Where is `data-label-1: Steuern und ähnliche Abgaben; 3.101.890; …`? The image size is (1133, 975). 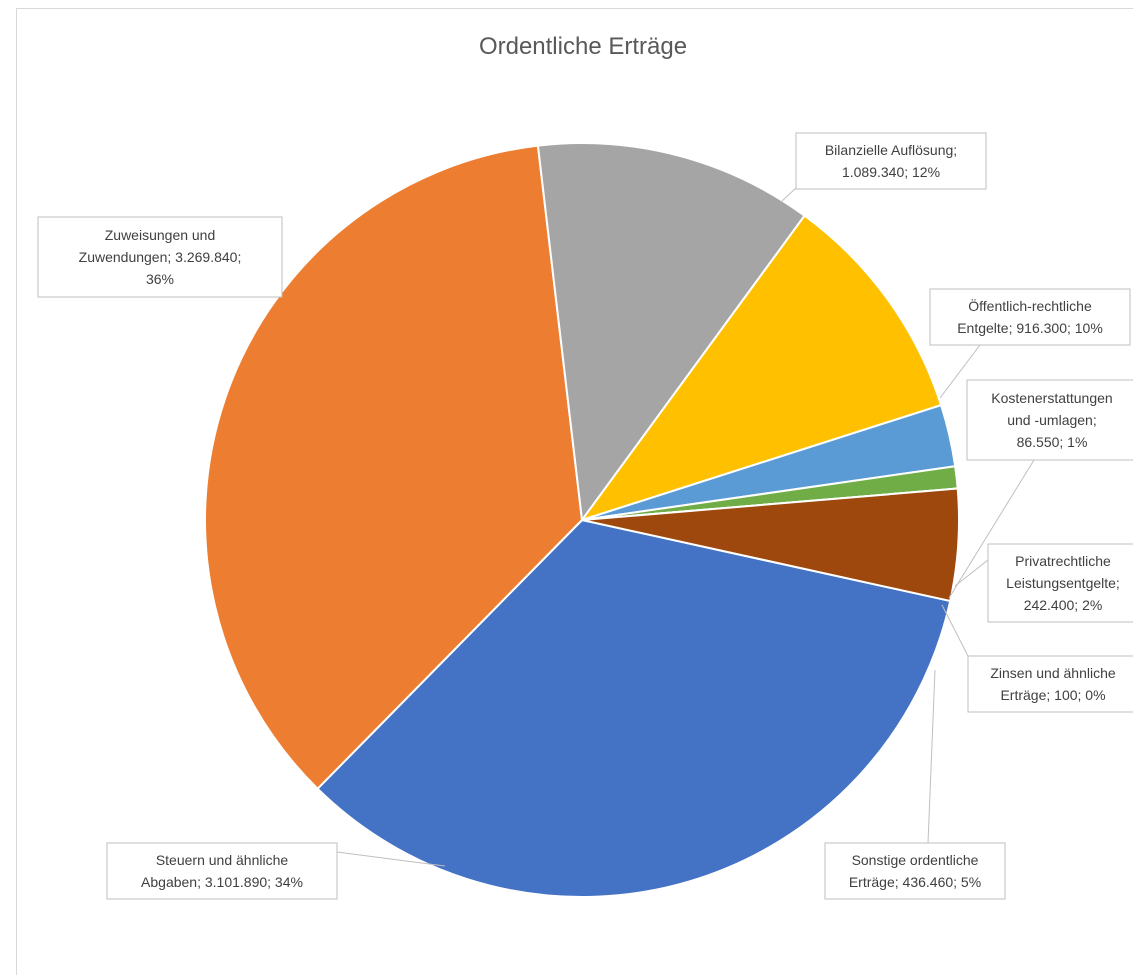 data-label-1: Steuern und ähnliche Abgaben; 3.101.890; … is located at coordinates (222, 871).